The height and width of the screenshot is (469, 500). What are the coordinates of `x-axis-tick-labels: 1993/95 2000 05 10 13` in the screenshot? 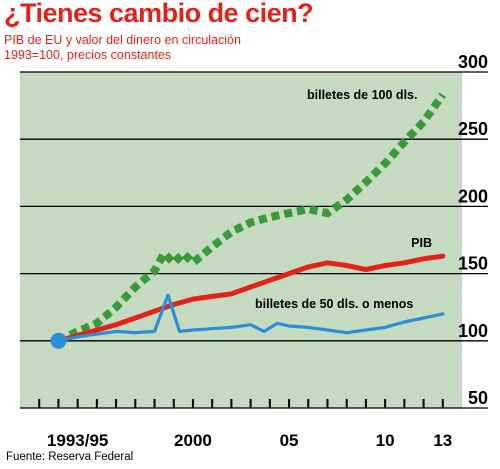 It's located at (249, 440).